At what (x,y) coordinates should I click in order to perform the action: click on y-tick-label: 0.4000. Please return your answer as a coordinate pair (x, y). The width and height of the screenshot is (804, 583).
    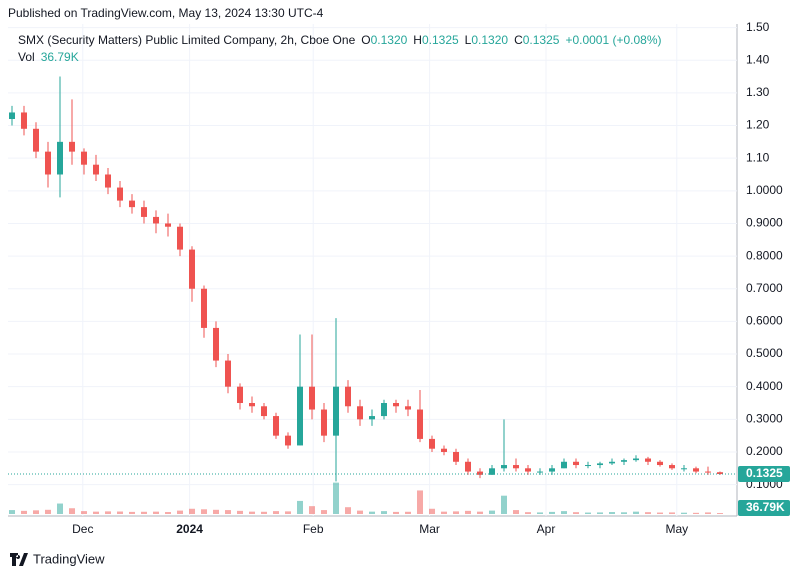
    Looking at the image, I should click on (764, 386).